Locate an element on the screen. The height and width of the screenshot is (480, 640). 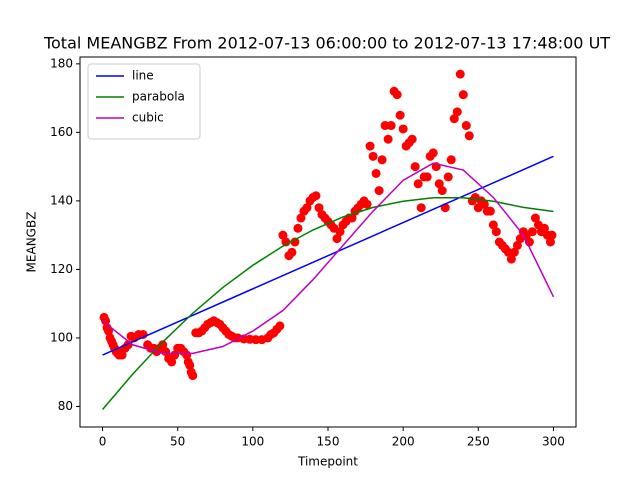
legend-box is located at coordinates (144, 101).